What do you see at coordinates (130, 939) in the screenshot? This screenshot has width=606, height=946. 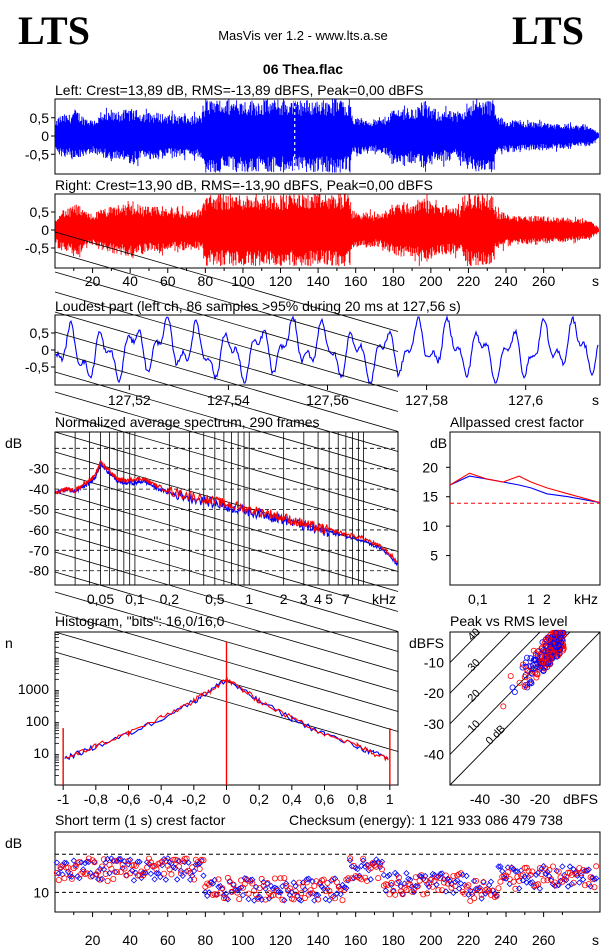 I see `short-term-x-tick-label: 40` at bounding box center [130, 939].